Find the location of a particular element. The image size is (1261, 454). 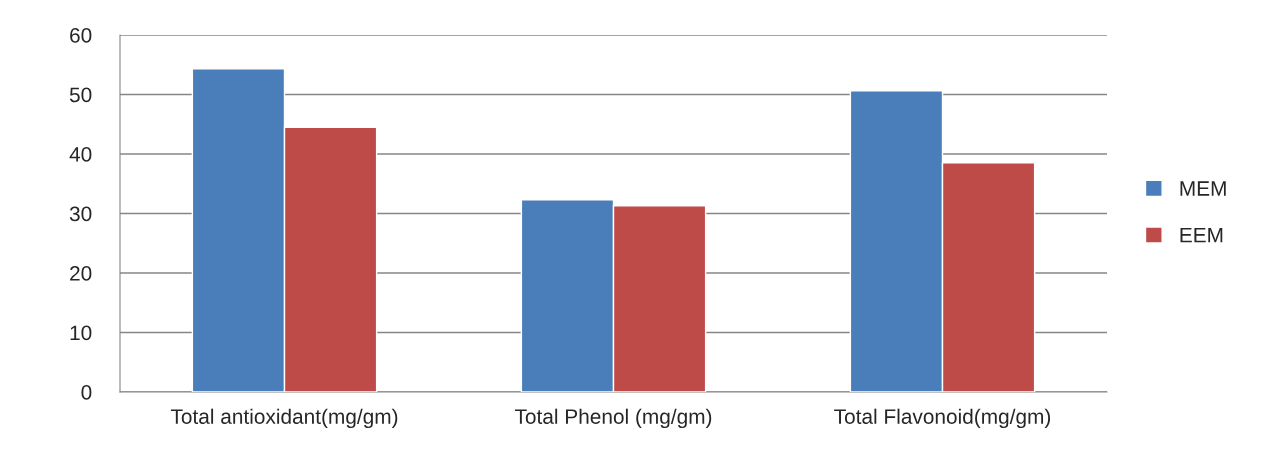

y-tick-label: 30 is located at coordinates (80, 214).